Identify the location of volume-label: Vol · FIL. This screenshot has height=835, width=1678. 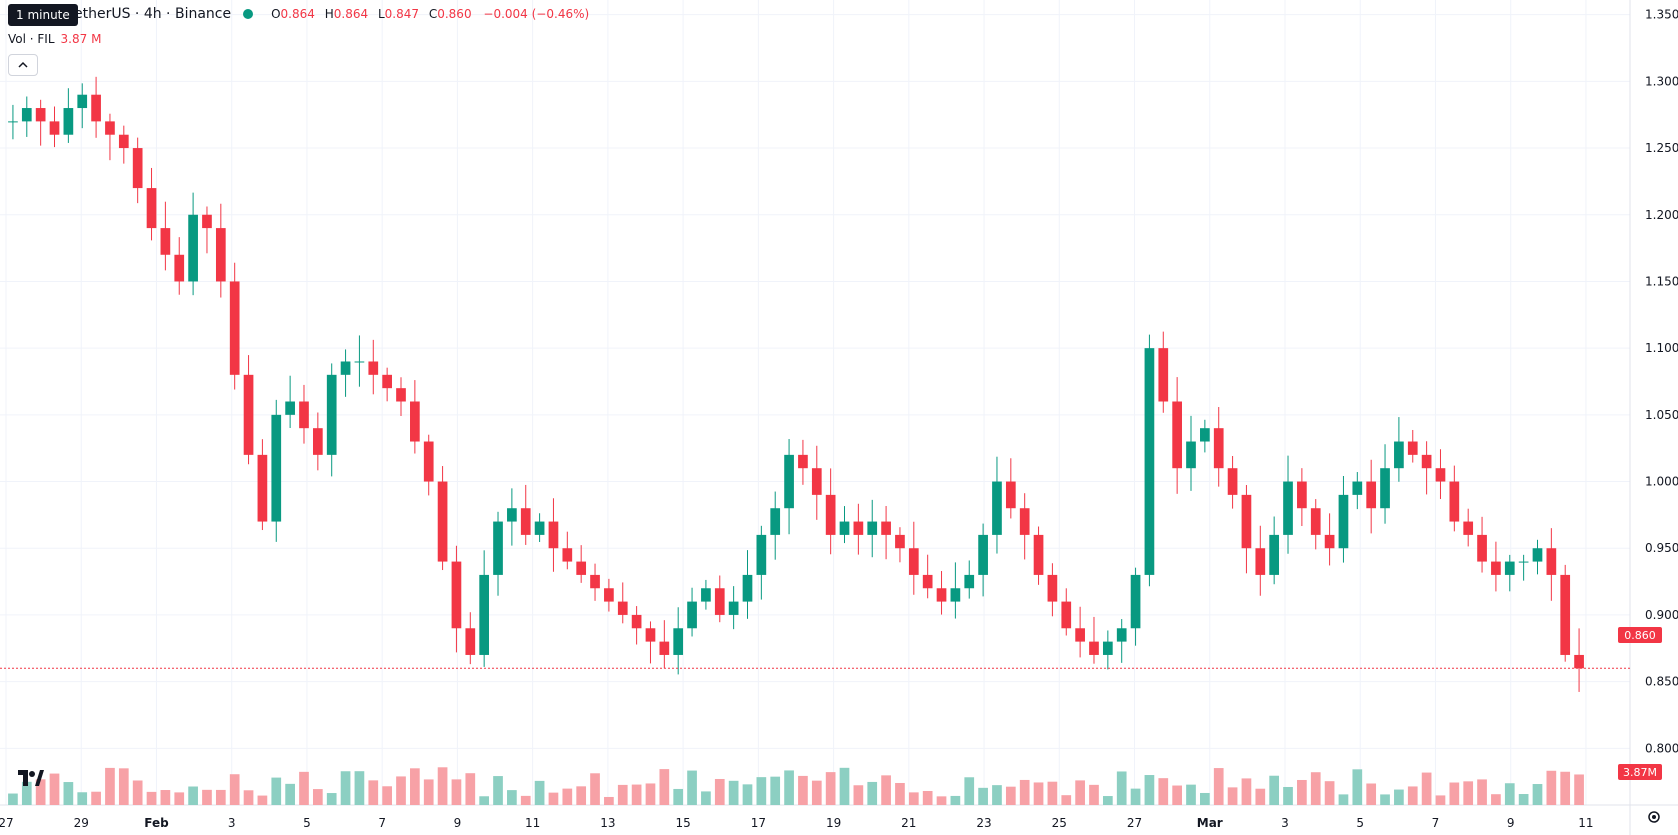
(31, 39).